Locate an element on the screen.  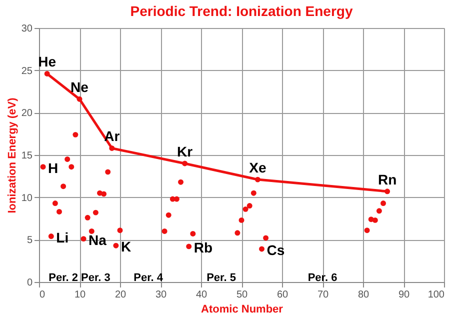
y-tick-label: 15 is located at coordinates (27, 156).